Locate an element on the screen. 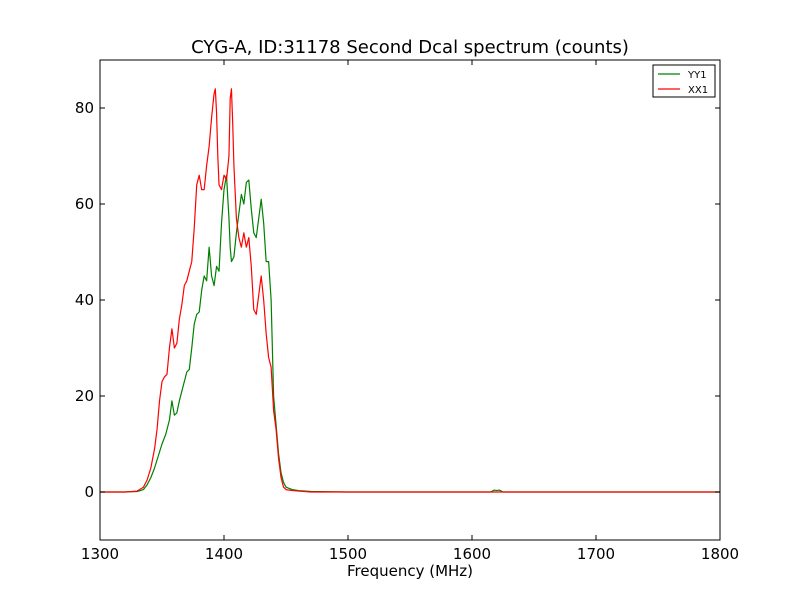 The width and height of the screenshot is (800, 600). x-tick-label: 1300 is located at coordinates (100, 554).